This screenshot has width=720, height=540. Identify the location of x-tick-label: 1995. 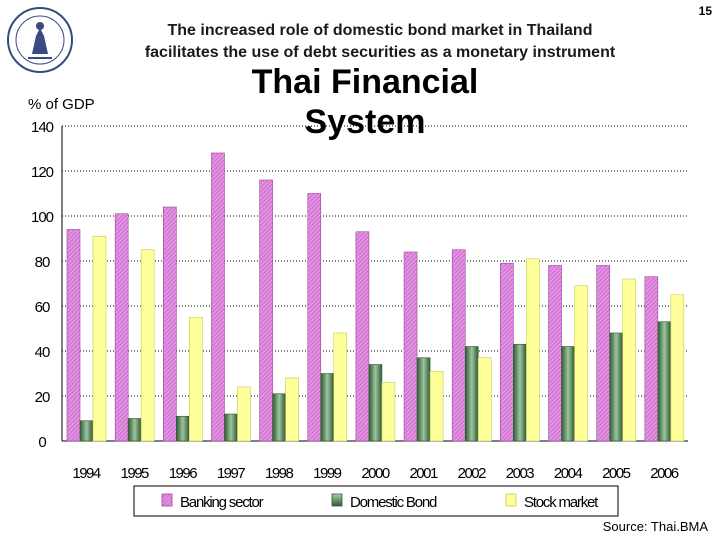
(135, 473).